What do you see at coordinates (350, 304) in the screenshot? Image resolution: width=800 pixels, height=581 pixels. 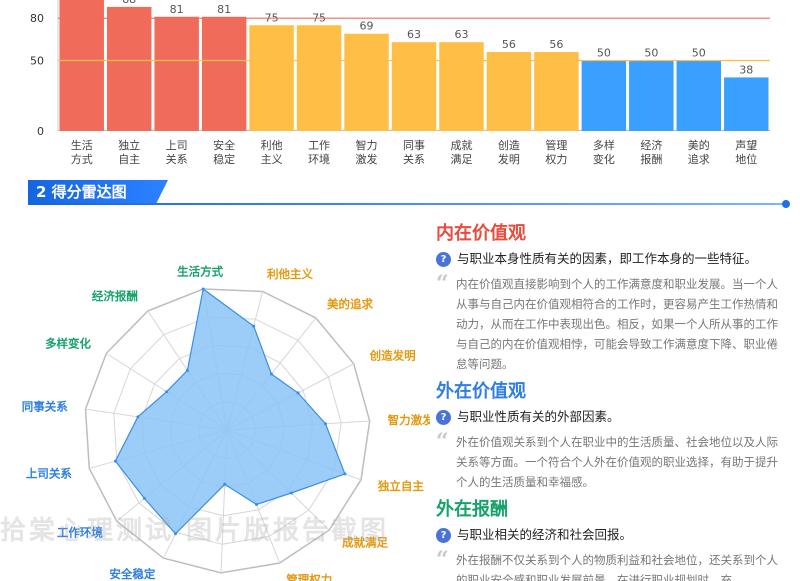 I see `radar-axis-label: 美的追求` at bounding box center [350, 304].